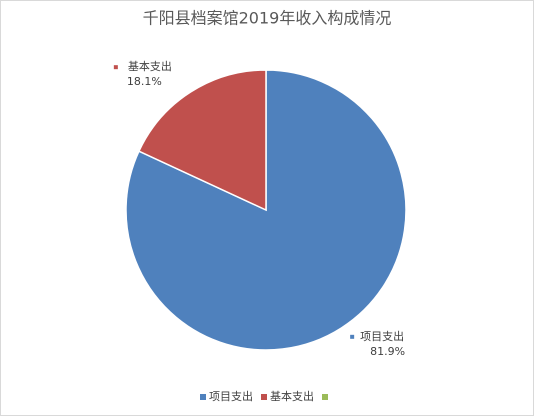  What do you see at coordinates (387, 351) in the screenshot?
I see `data-label: 81.9%` at bounding box center [387, 351].